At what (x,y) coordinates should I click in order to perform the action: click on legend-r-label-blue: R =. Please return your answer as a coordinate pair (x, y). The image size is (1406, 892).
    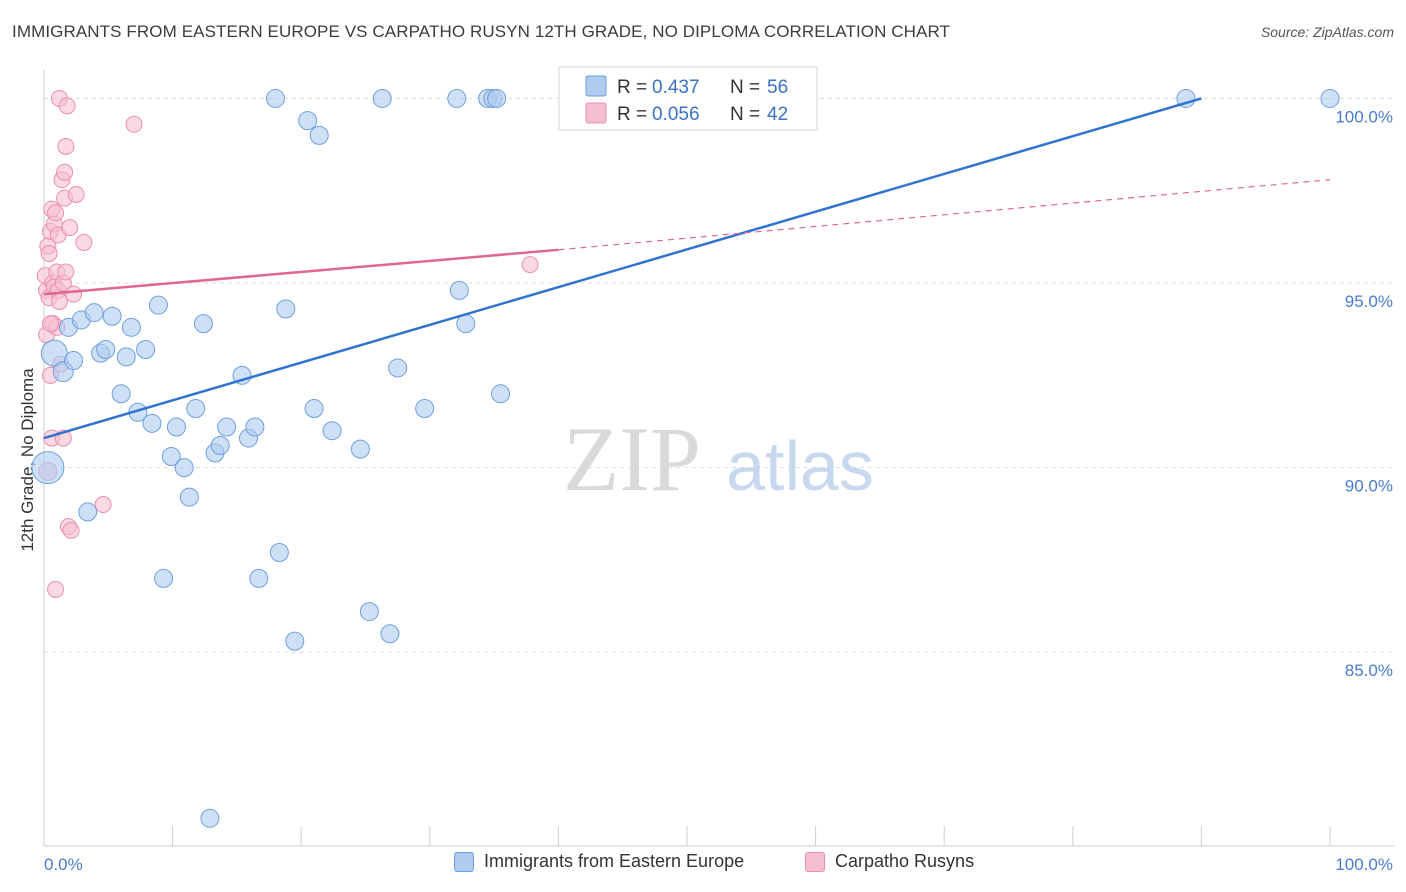
    Looking at the image, I should click on (632, 87).